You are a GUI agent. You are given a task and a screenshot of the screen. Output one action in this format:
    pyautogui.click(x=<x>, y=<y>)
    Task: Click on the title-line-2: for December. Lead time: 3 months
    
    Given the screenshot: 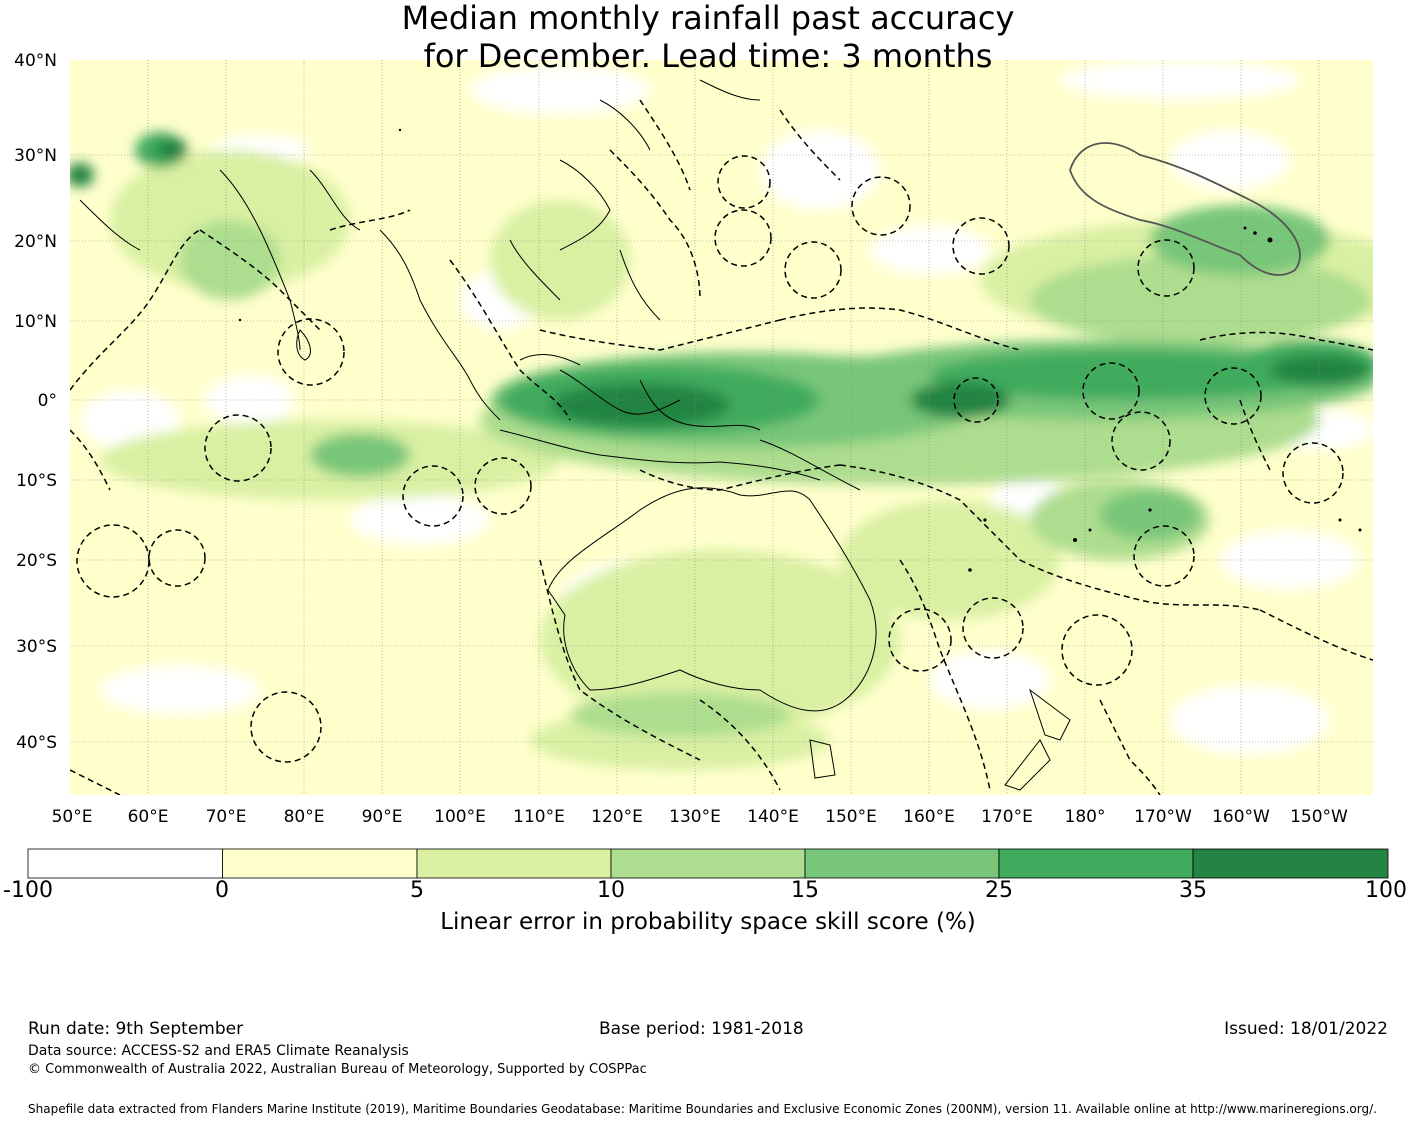 What is the action you would take?
    pyautogui.click(x=708, y=55)
    